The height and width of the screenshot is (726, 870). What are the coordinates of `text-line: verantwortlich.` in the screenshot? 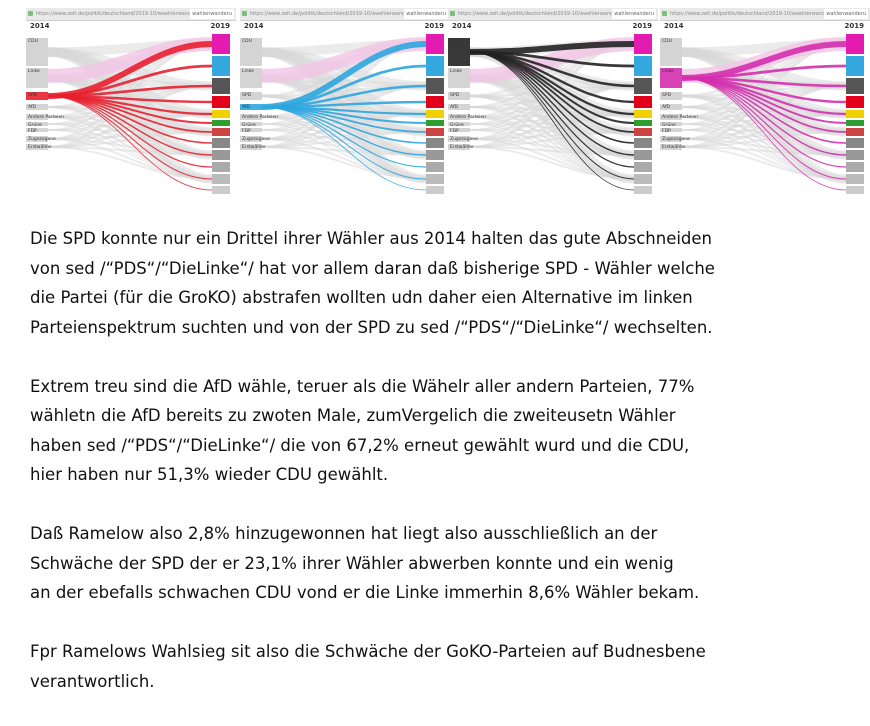 It's located at (92, 681).